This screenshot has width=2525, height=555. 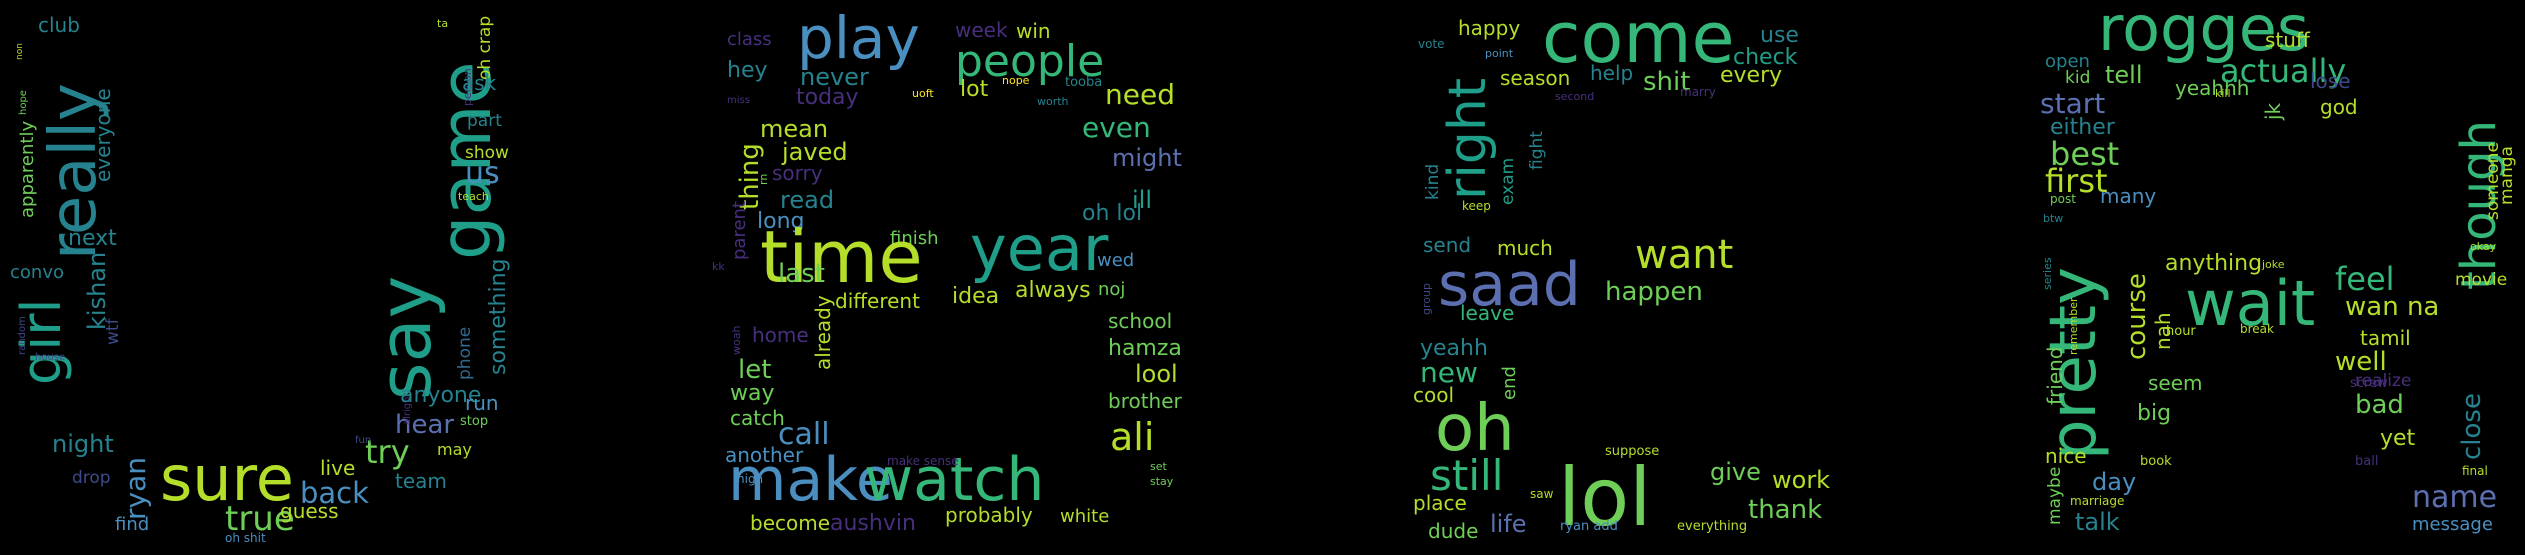 I want to click on cloud-word: make sense, so click(x=923, y=461).